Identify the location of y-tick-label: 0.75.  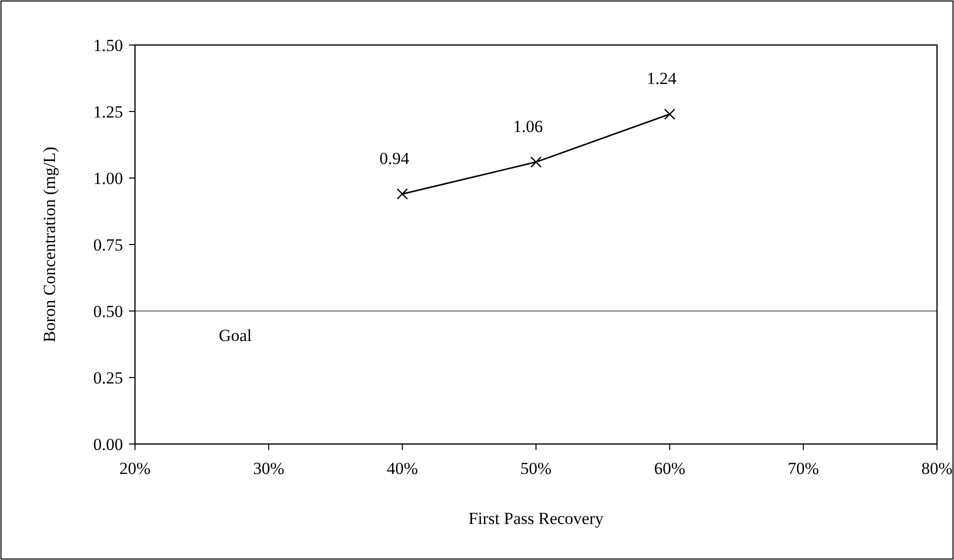
(108, 244).